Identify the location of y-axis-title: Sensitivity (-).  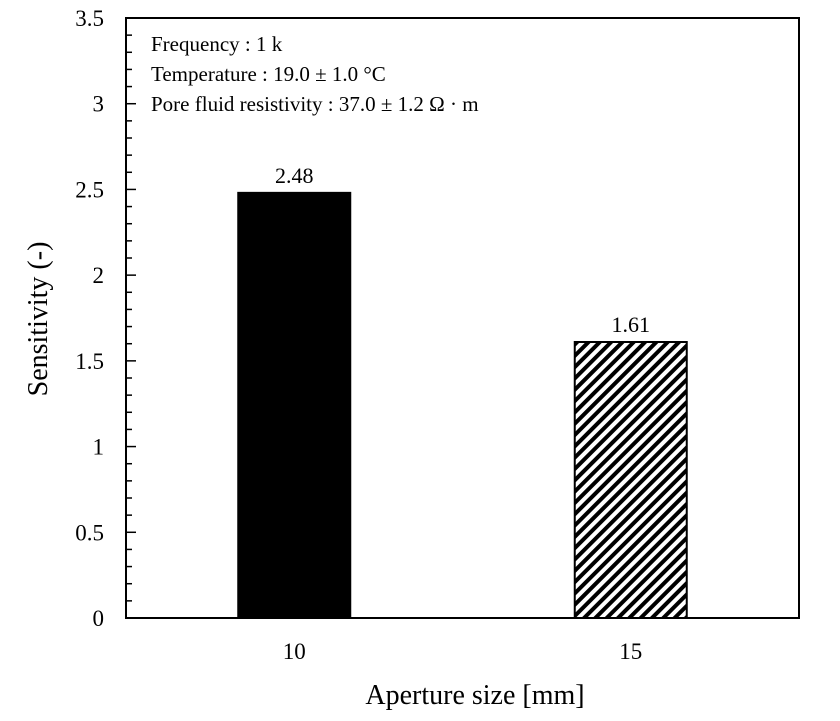
(38, 319).